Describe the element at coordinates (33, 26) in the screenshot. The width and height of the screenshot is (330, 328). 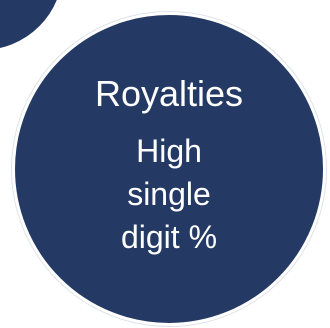
I see `corner-circle` at that location.